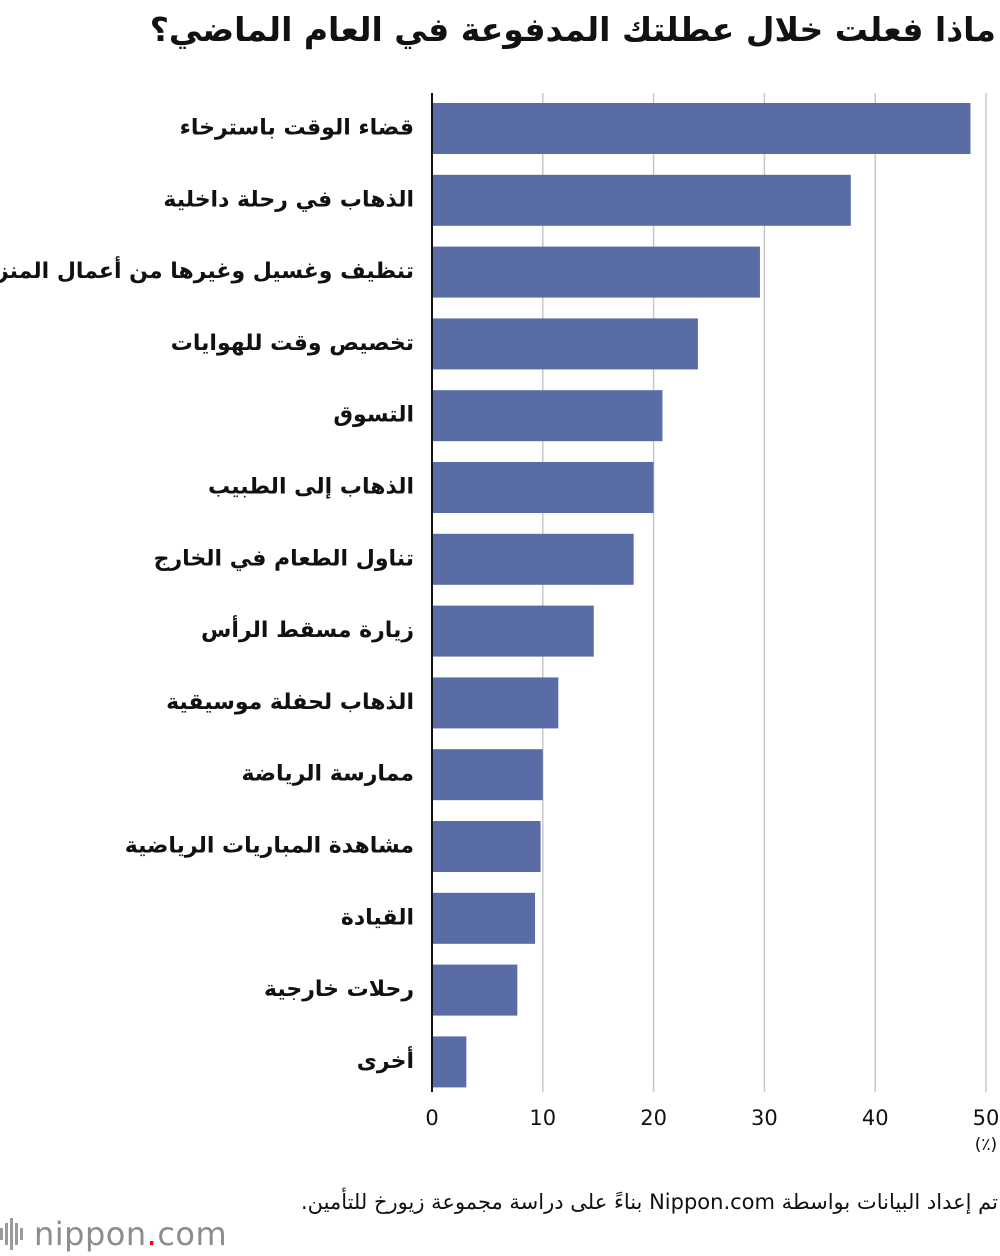 The height and width of the screenshot is (1256, 1000). Describe the element at coordinates (431, 1118) in the screenshot. I see `x-tick-label: 0` at that location.